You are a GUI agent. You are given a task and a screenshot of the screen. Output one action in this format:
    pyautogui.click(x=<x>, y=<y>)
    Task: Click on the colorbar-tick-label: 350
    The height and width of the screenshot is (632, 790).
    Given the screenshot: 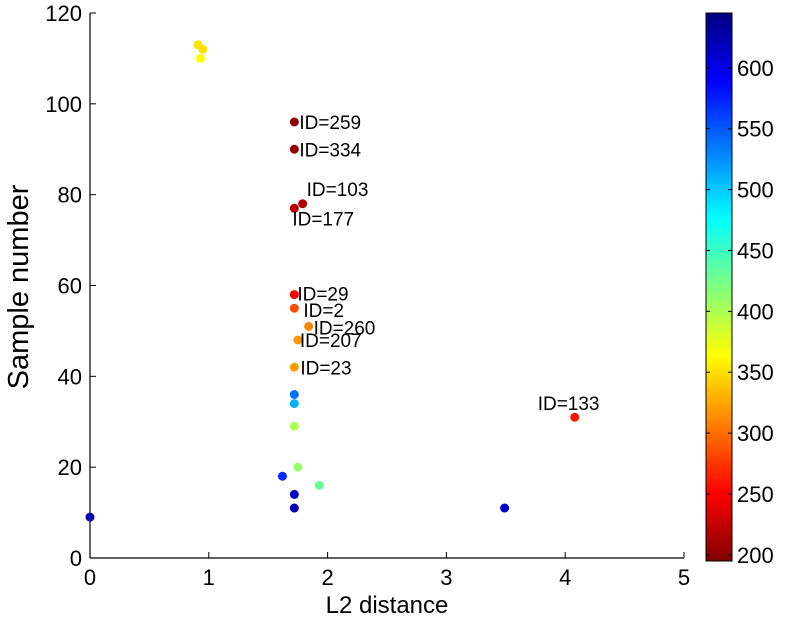 What is the action you would take?
    pyautogui.click(x=755, y=372)
    